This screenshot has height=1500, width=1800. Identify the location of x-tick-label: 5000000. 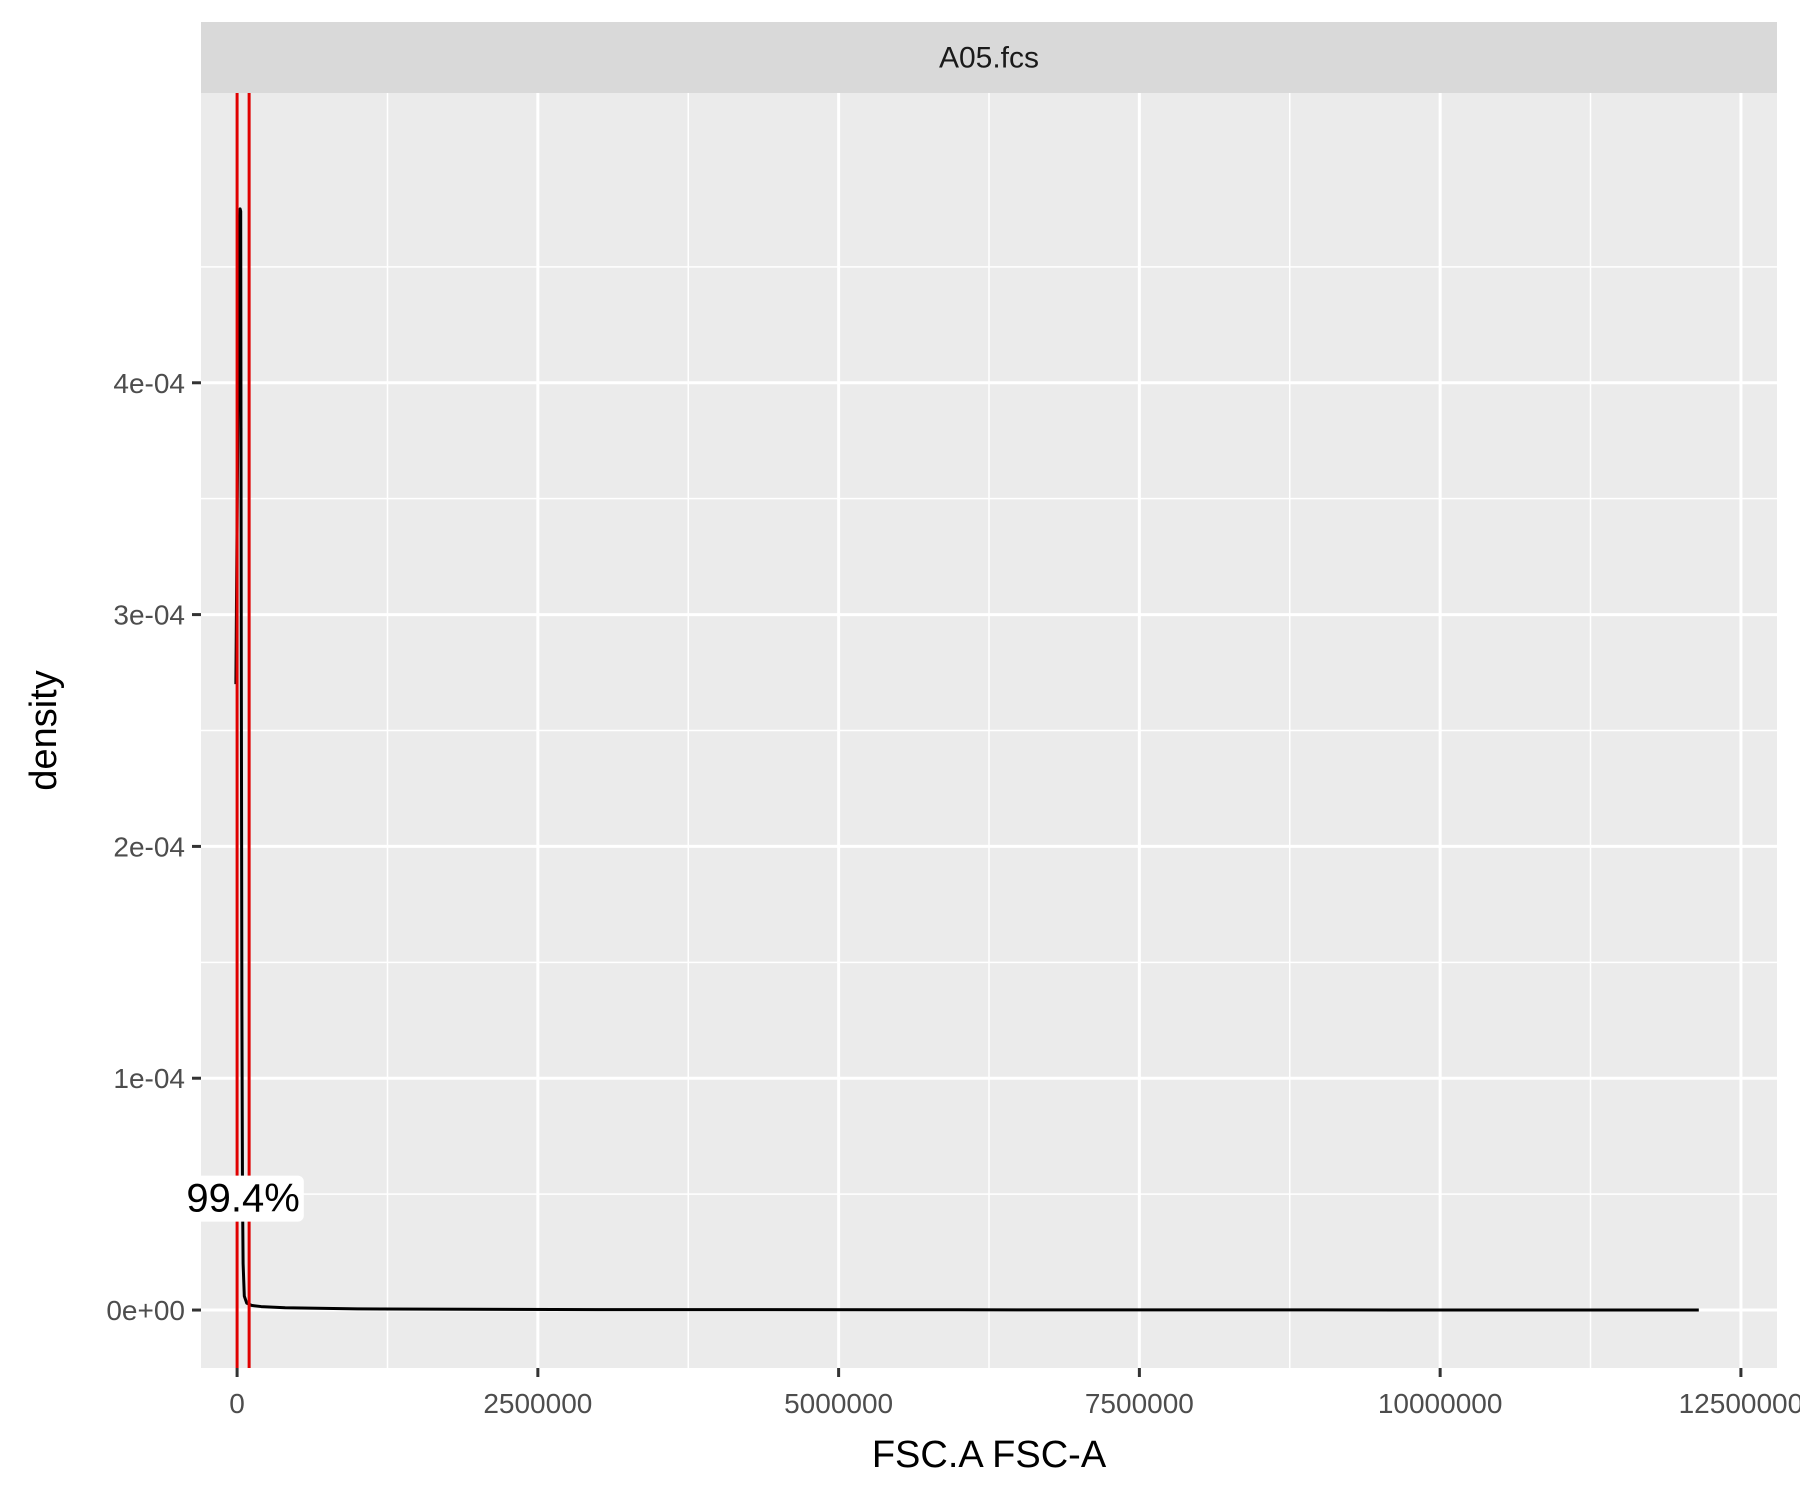
(838, 1403).